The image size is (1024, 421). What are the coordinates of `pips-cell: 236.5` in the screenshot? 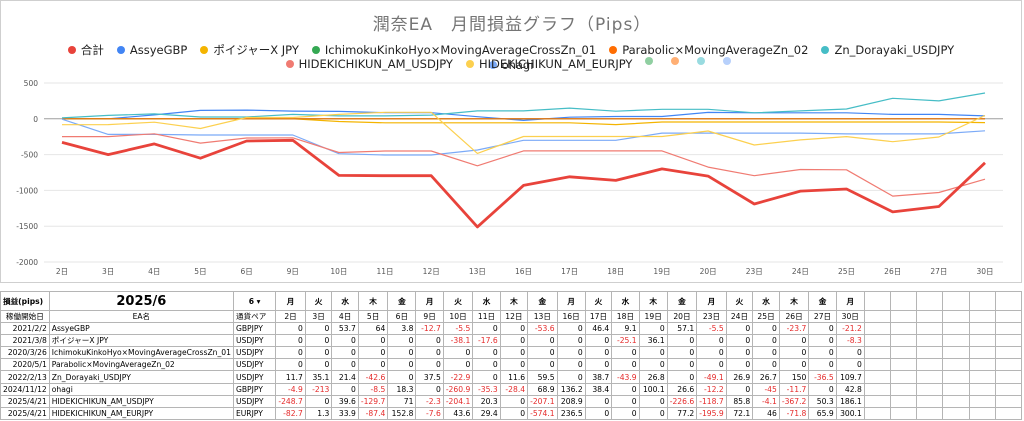 It's located at (571, 413).